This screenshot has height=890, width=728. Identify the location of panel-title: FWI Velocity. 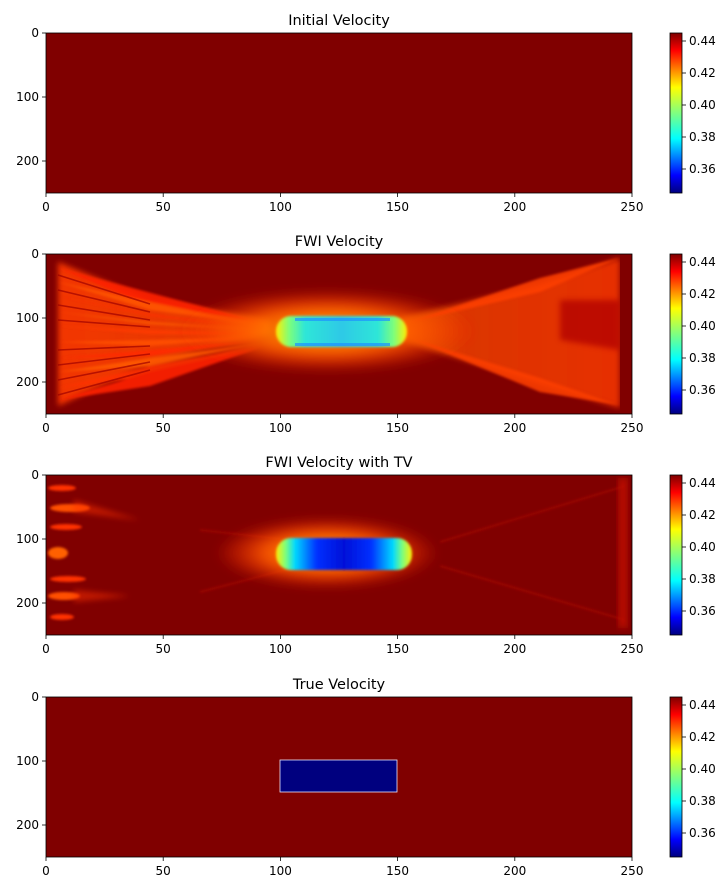
(339, 242).